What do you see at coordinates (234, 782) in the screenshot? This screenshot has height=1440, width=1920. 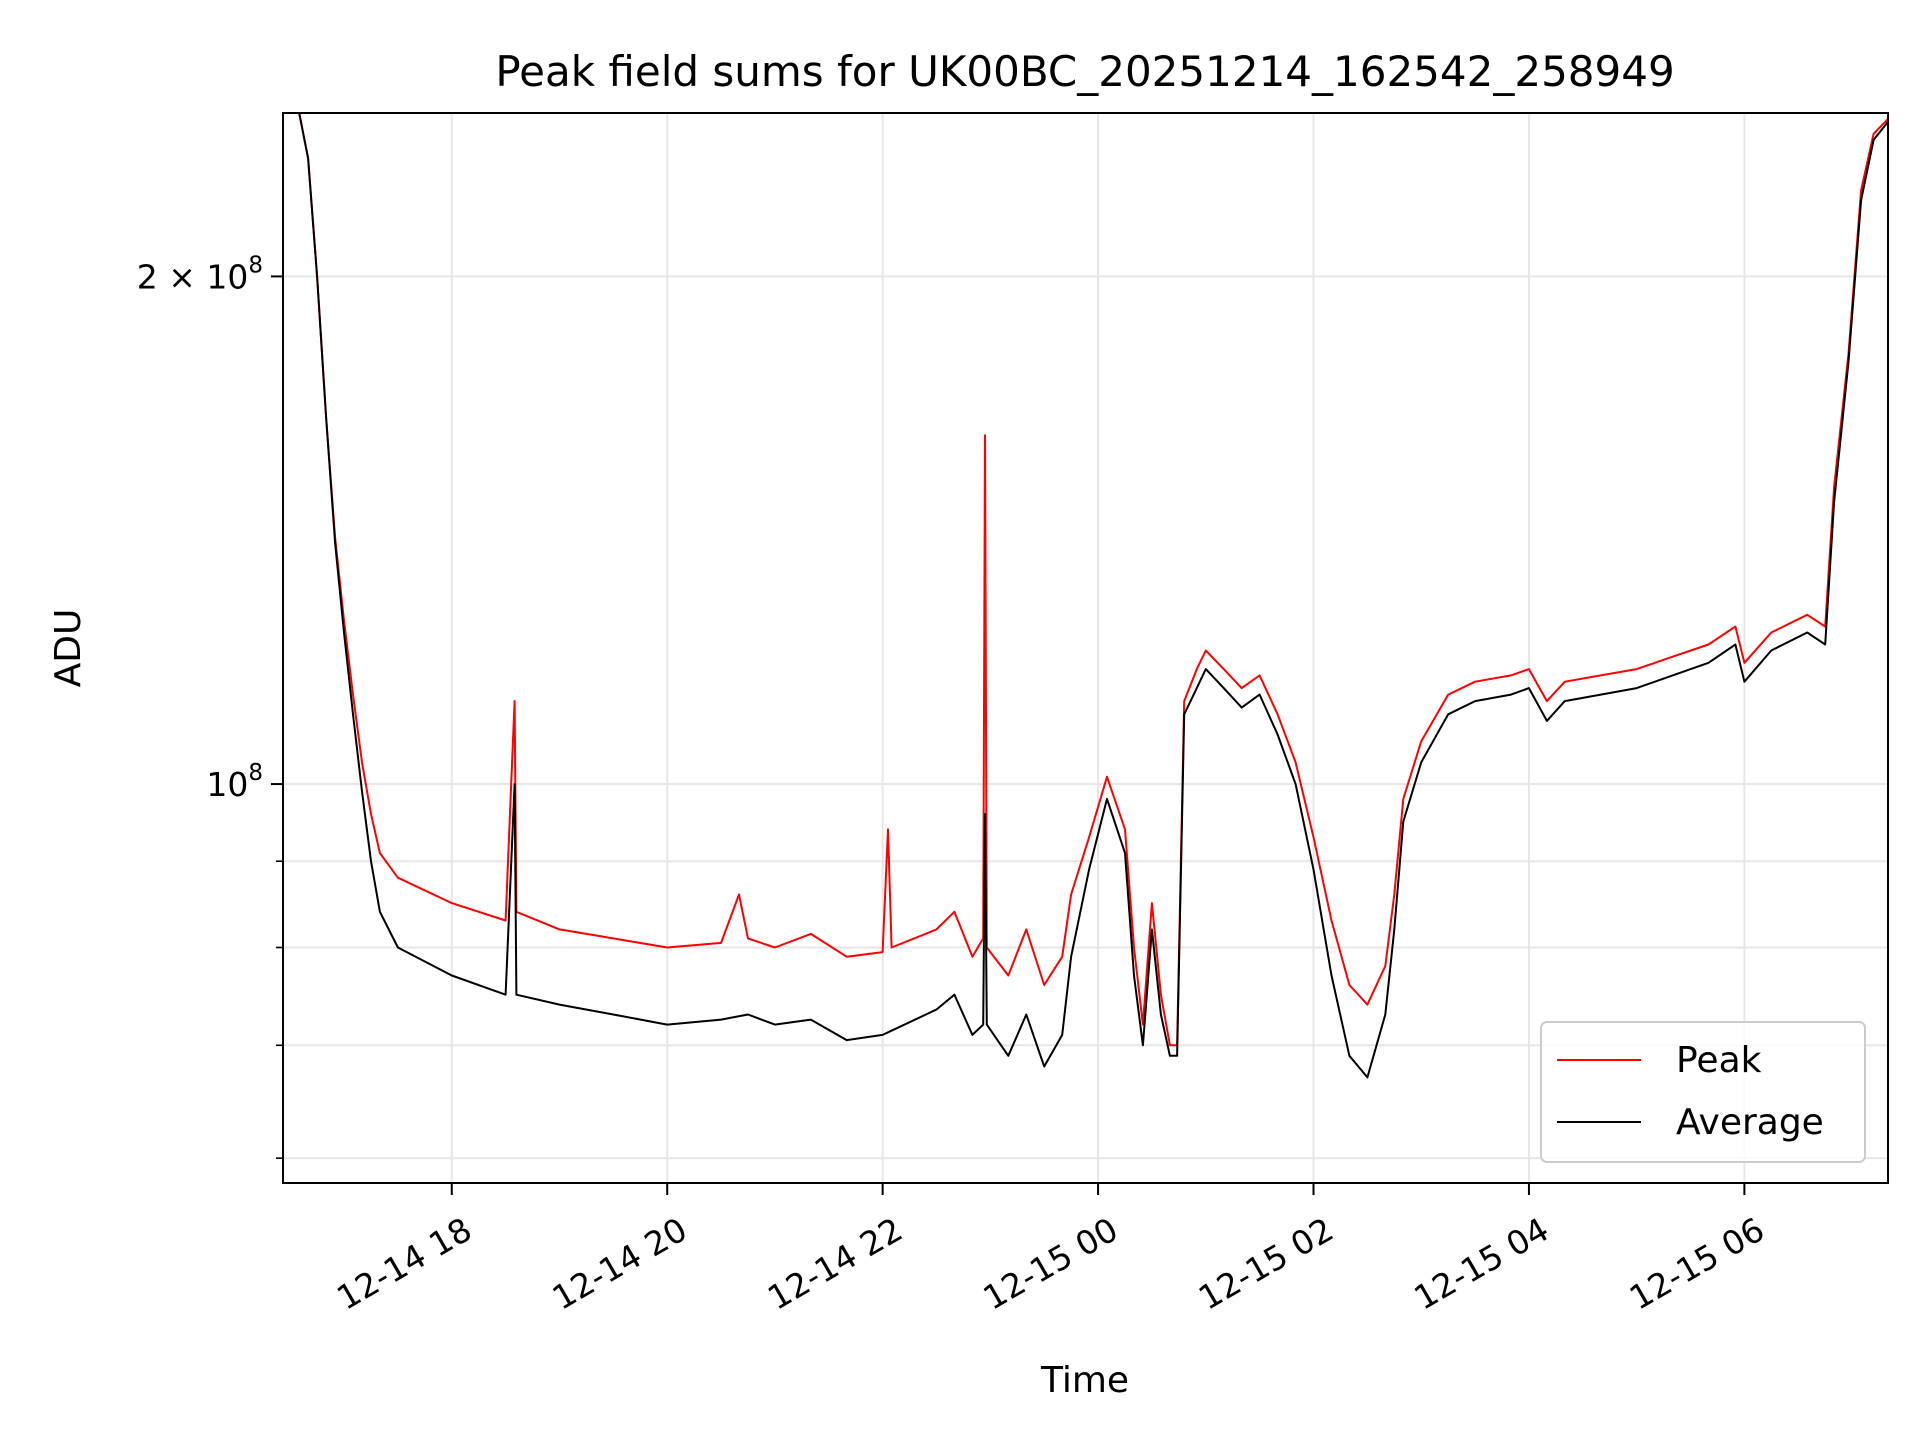 I see `y-tick-label: 108` at bounding box center [234, 782].